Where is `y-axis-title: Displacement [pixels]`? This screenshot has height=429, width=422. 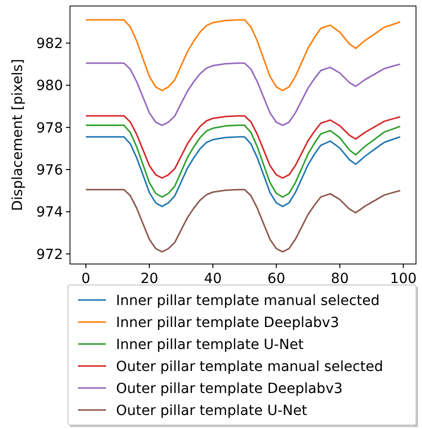 y-axis-title: Displacement [pixels] is located at coordinates (18, 135).